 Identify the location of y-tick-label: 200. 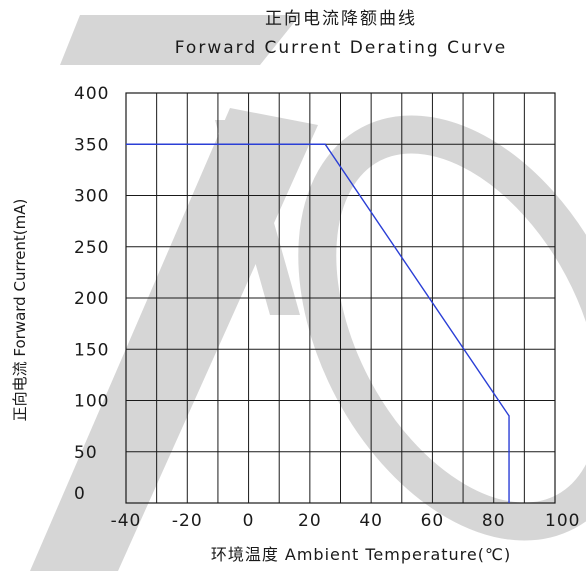
(91, 299).